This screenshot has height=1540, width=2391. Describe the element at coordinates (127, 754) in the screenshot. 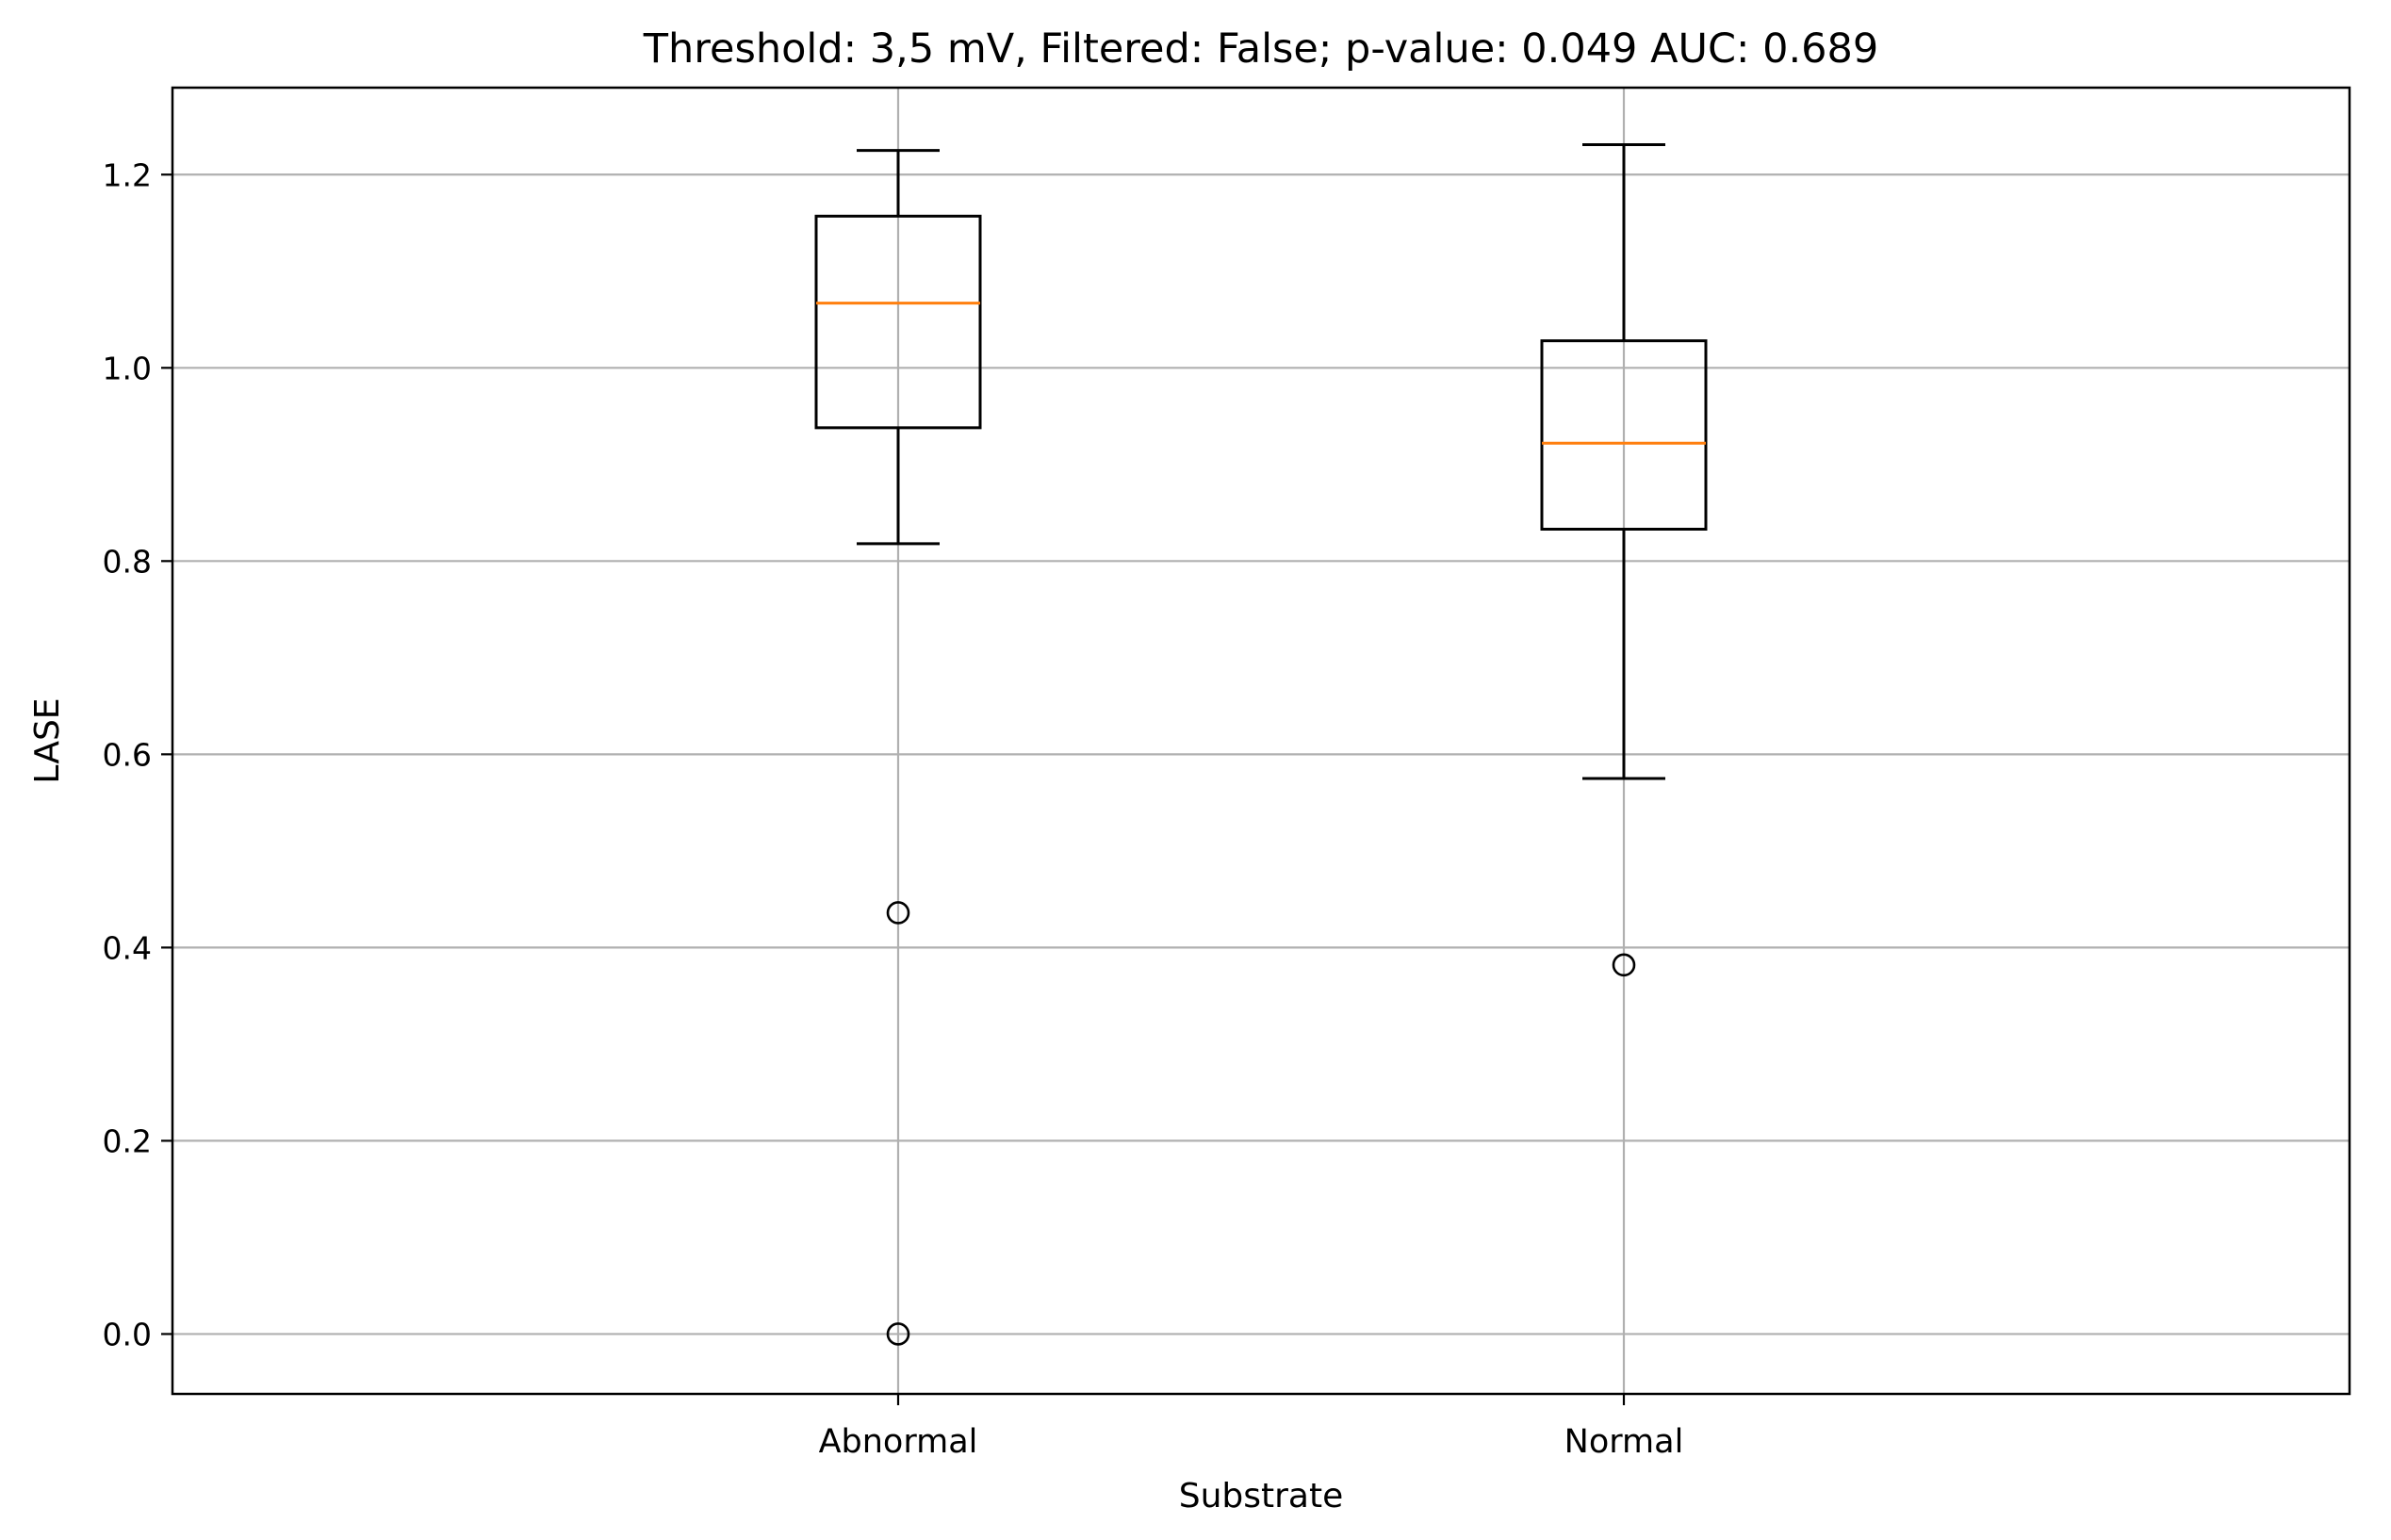

I see `y-tick-label: 0.6` at that location.